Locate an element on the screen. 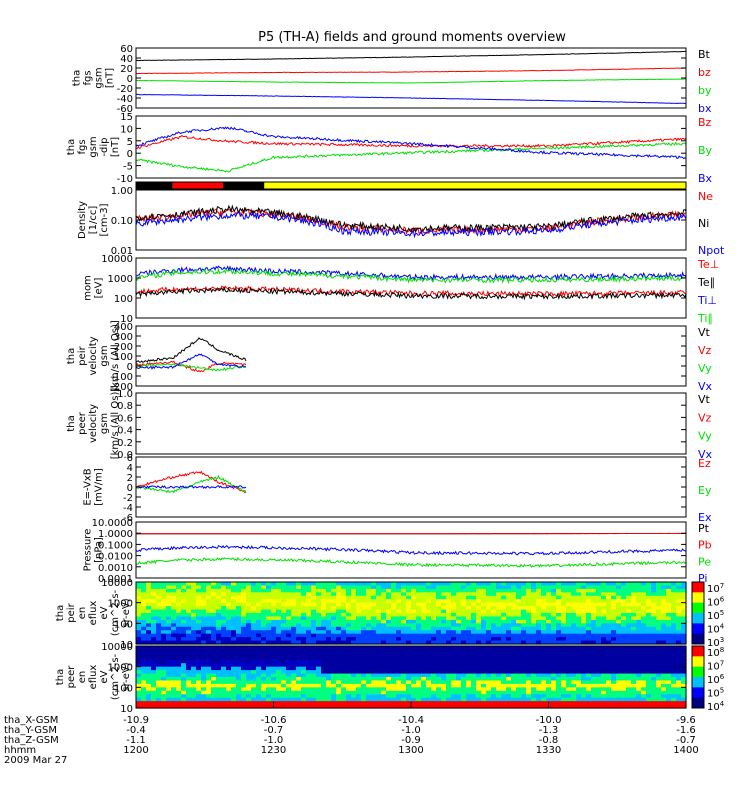 The image size is (750, 800). ylabel: thafgsgsm[nT] is located at coordinates (94, 77).